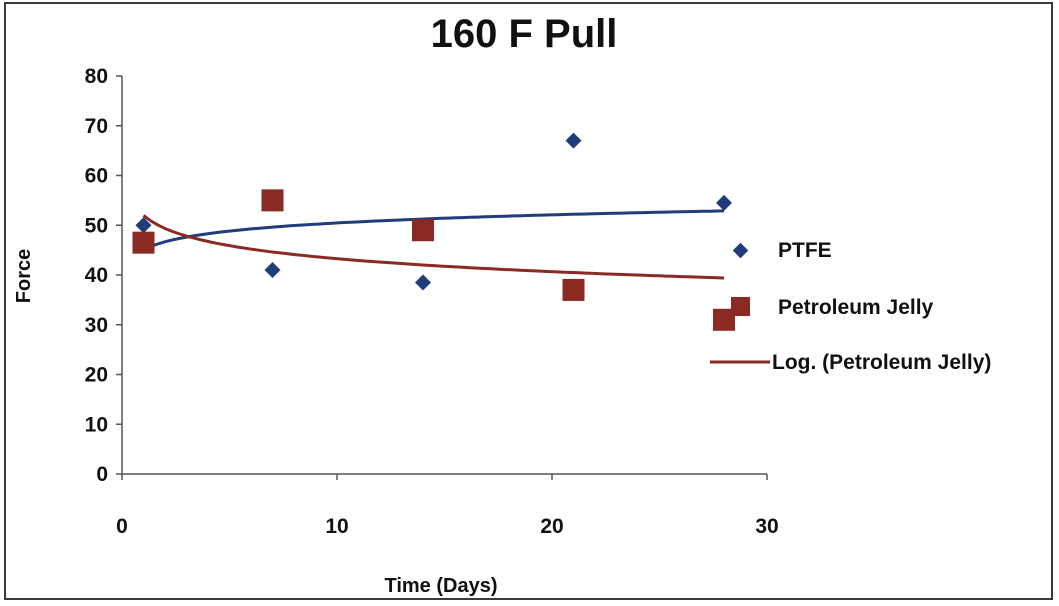 Image resolution: width=1059 pixels, height=606 pixels. What do you see at coordinates (96, 126) in the screenshot?
I see `y-tick-label: 70` at bounding box center [96, 126].